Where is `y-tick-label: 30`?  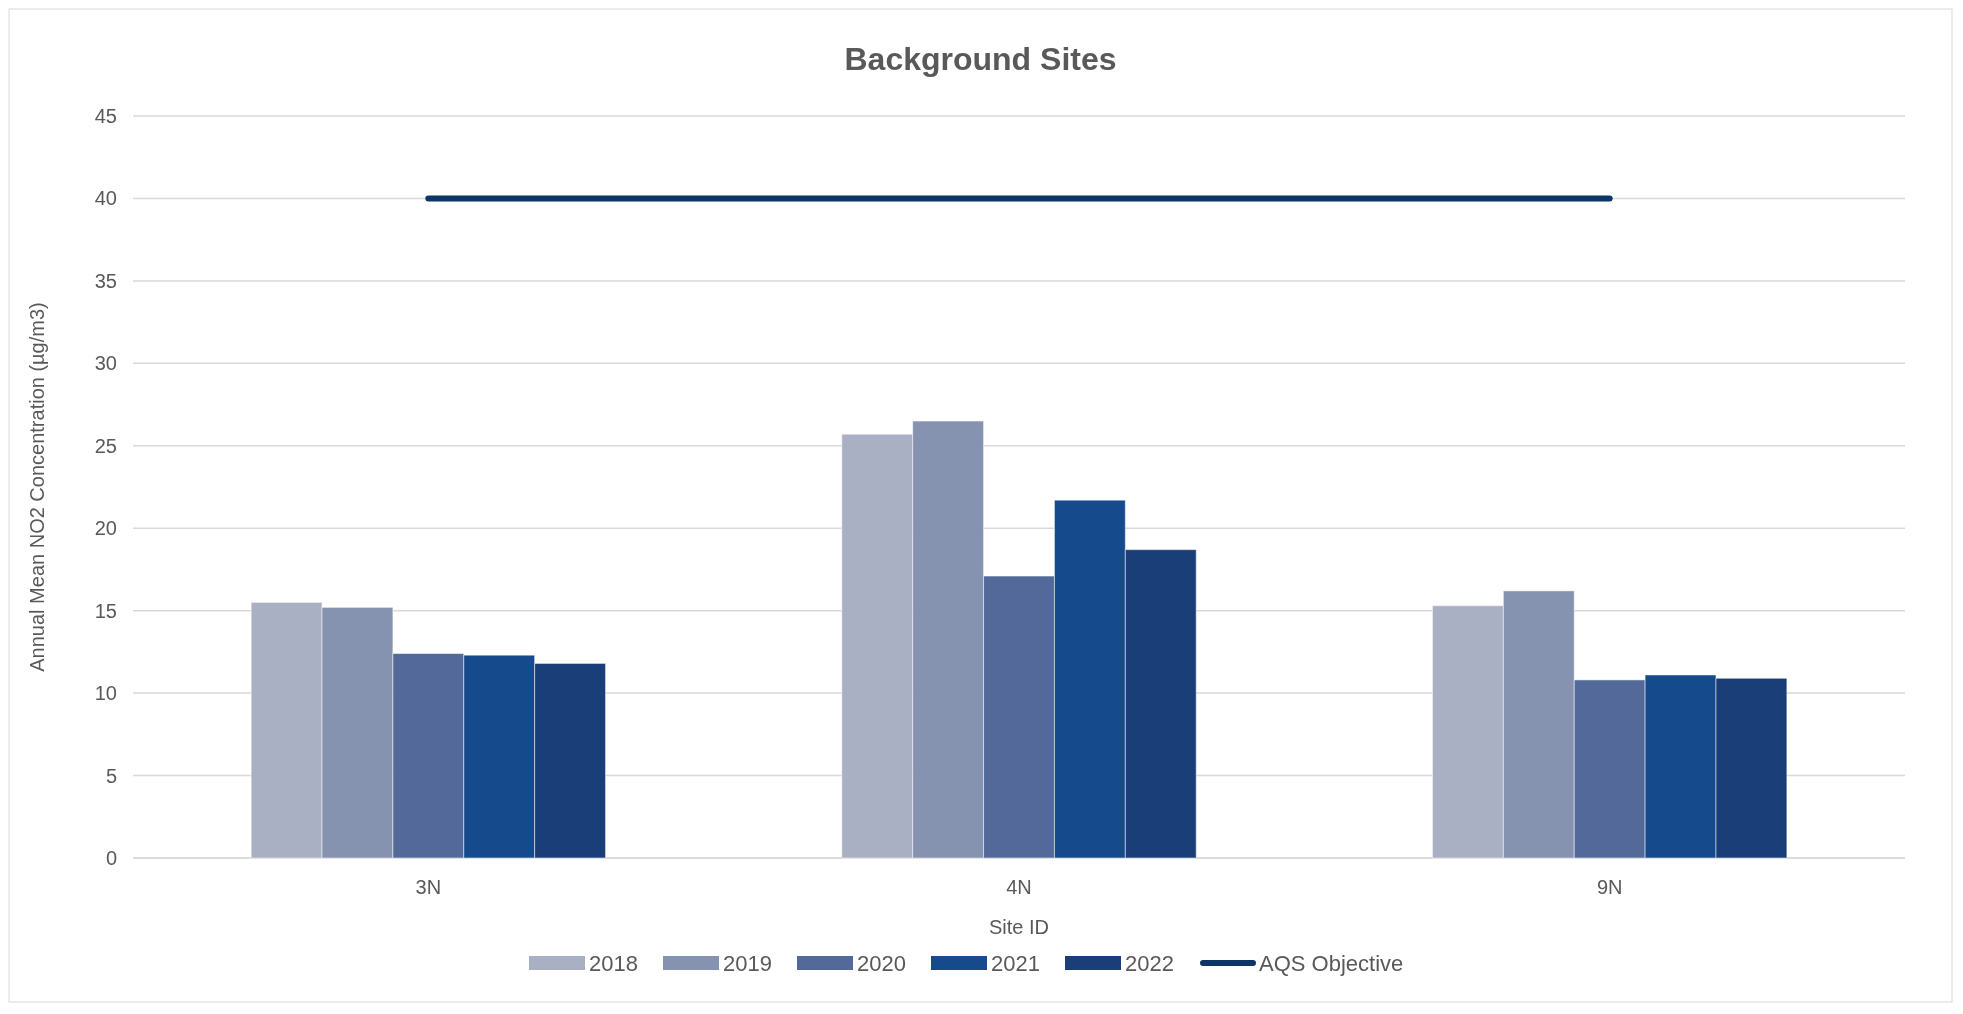 y-tick-label: 30 is located at coordinates (105, 363).